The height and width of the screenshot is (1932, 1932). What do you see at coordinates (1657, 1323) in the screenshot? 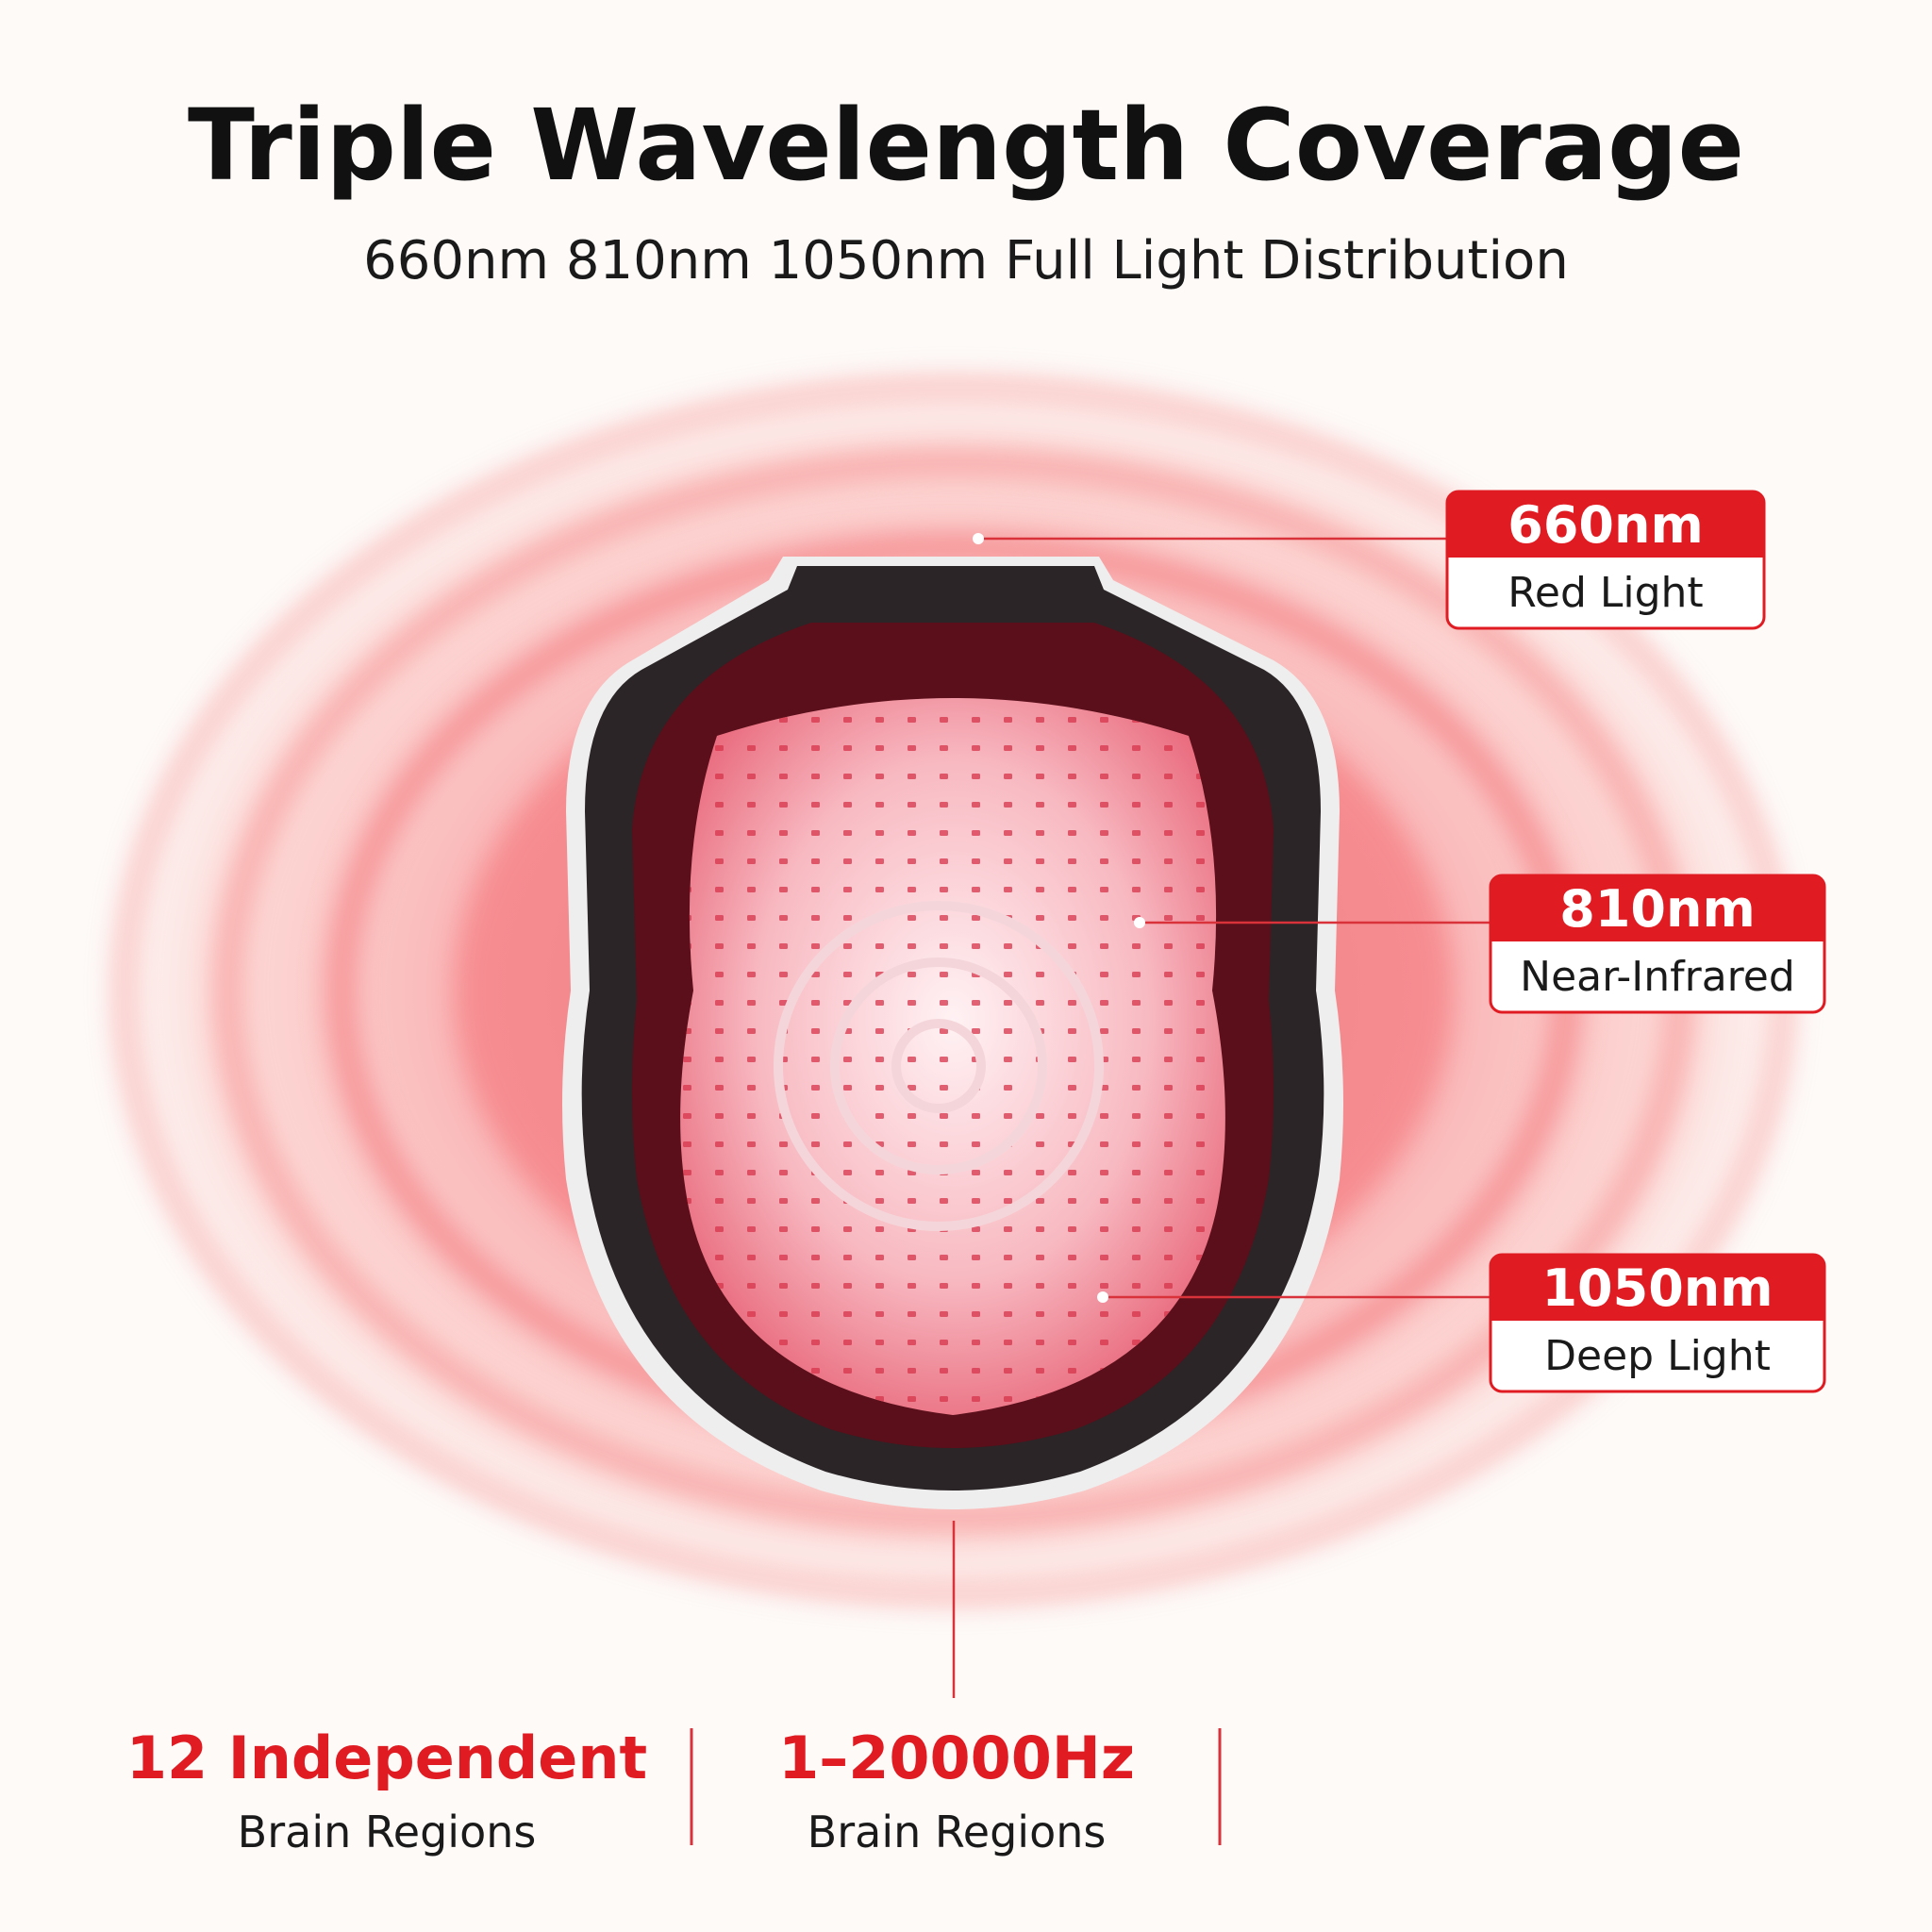
I see `callout: 1050nm Deep Light` at bounding box center [1657, 1323].